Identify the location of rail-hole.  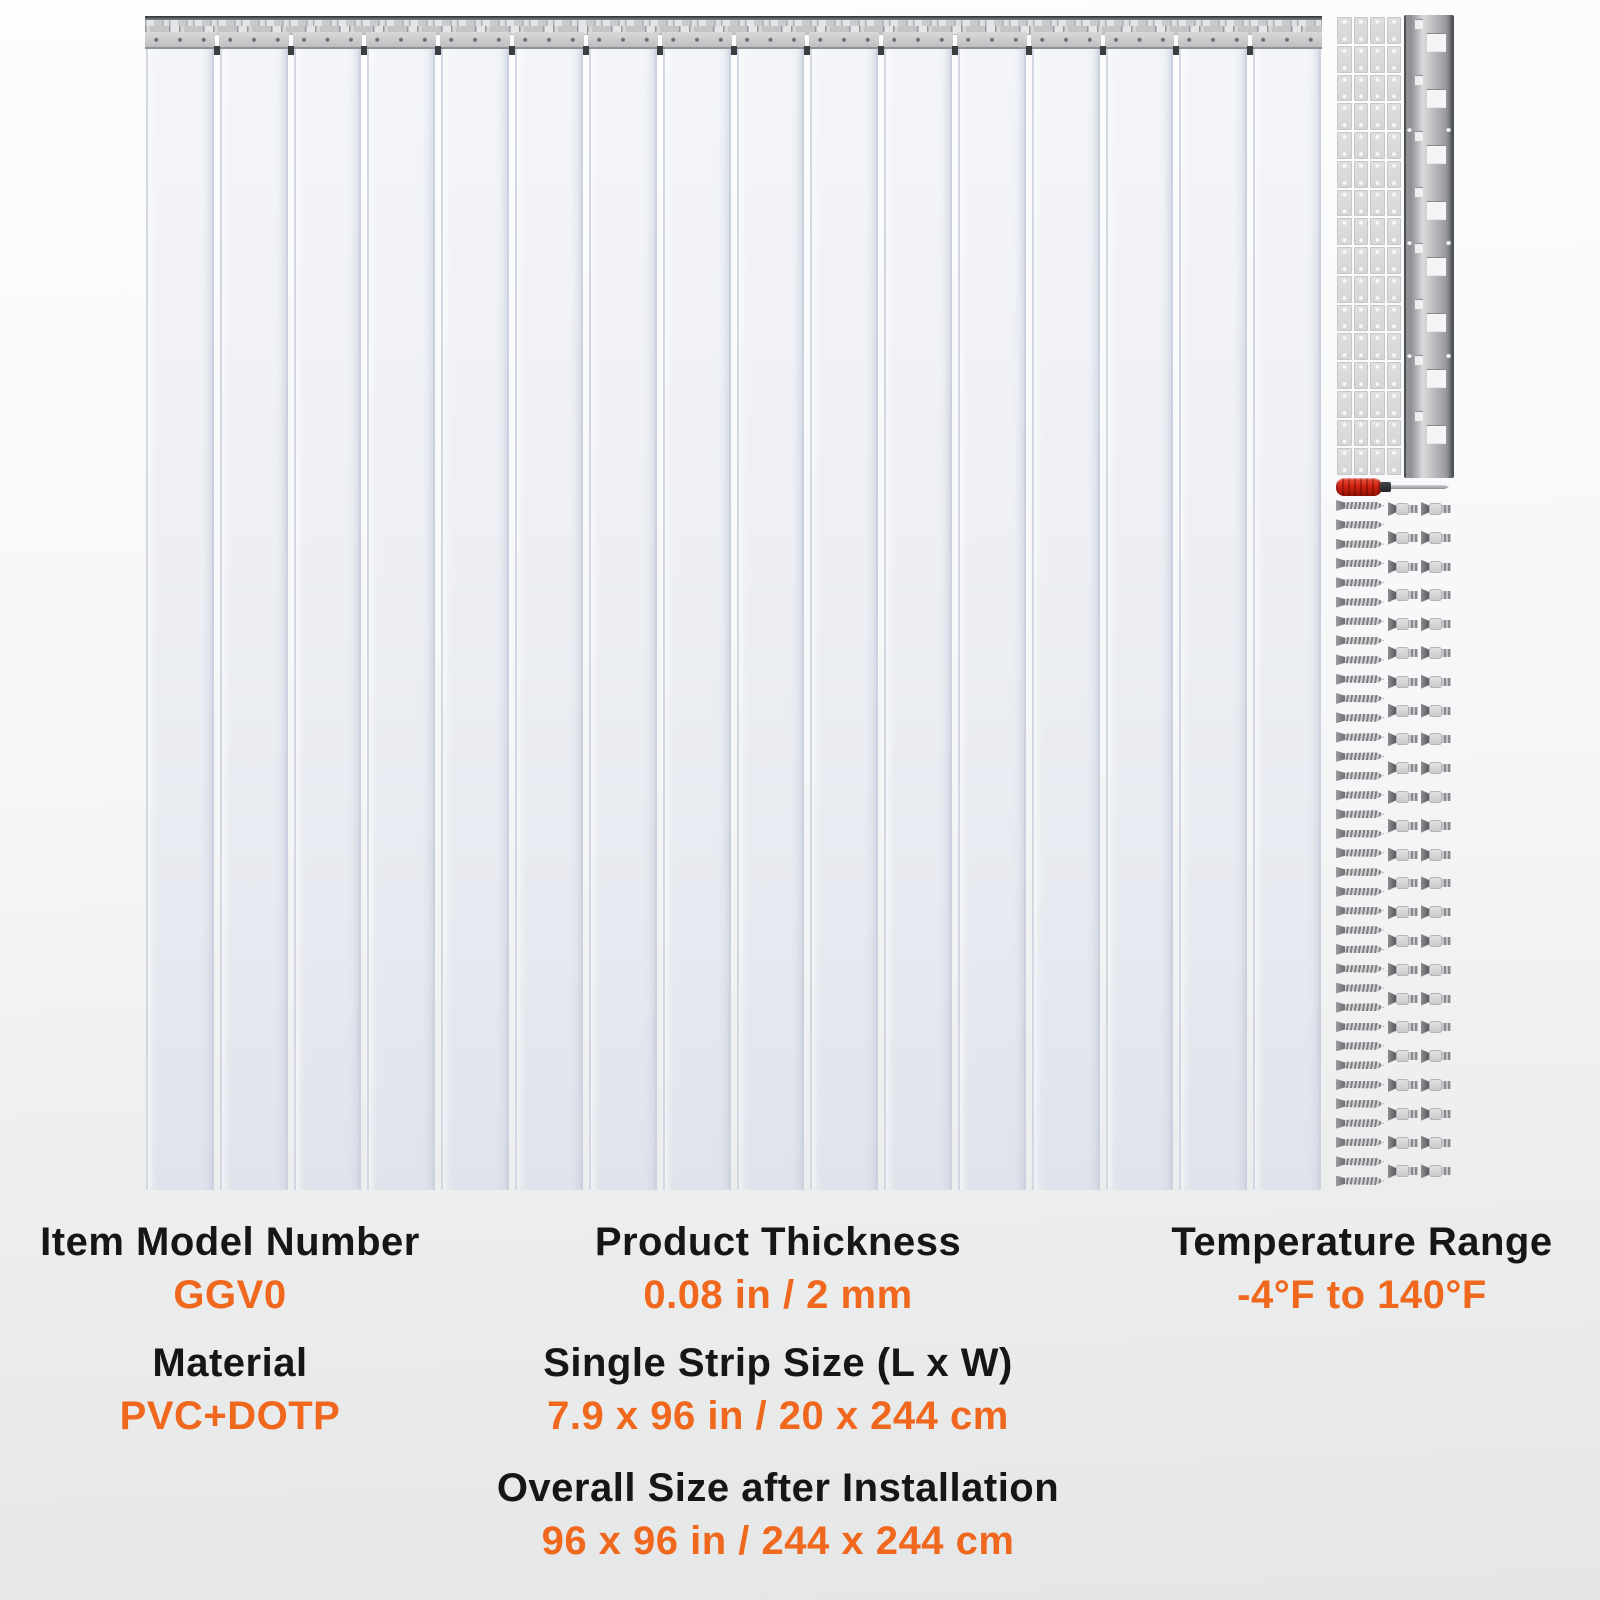
(1448, 242).